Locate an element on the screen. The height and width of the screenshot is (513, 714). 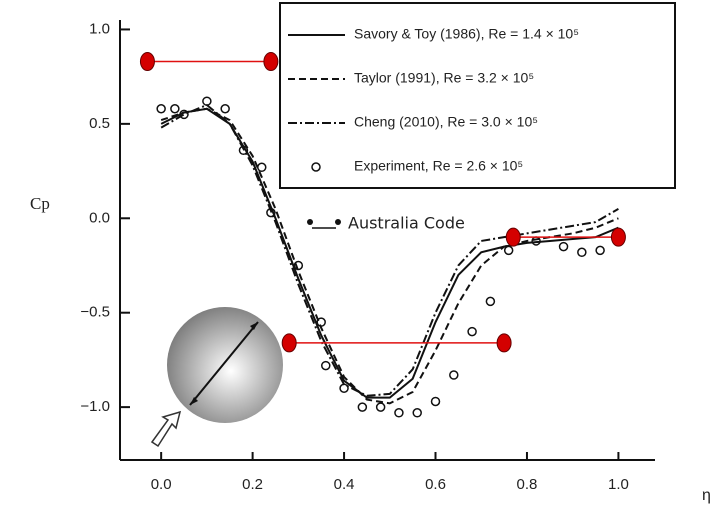
x-tick-label: 0.0 is located at coordinates (161, 484).